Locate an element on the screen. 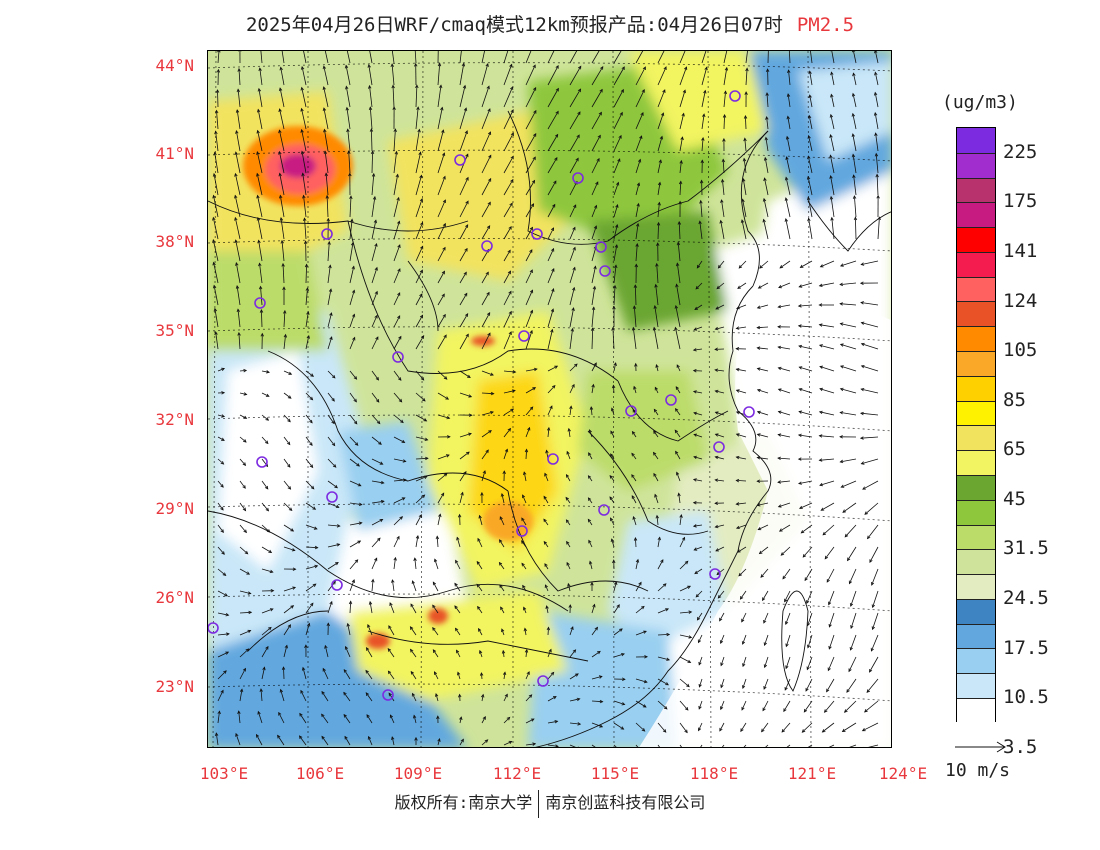 This screenshot has width=1100, height=850. color-bar-label: 65 is located at coordinates (1014, 449).